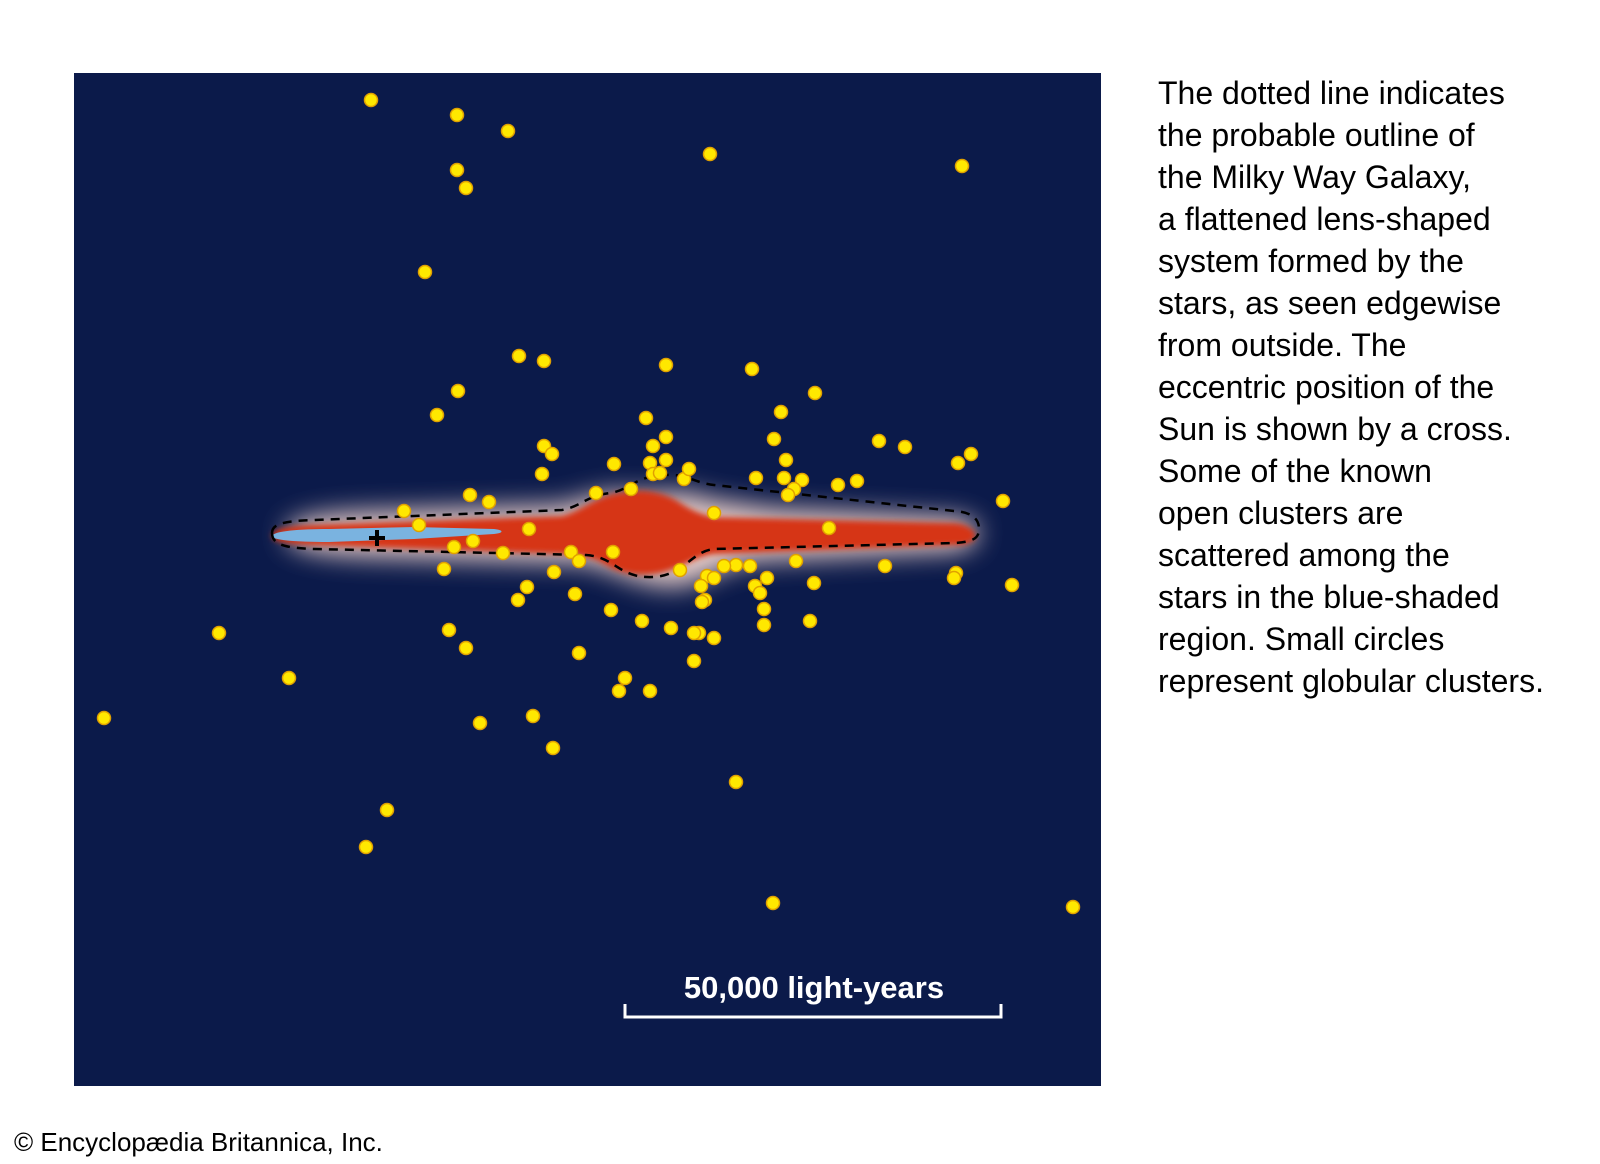 The height and width of the screenshot is (1164, 1600). I want to click on caption-line: scattered among the, so click(1304, 555).